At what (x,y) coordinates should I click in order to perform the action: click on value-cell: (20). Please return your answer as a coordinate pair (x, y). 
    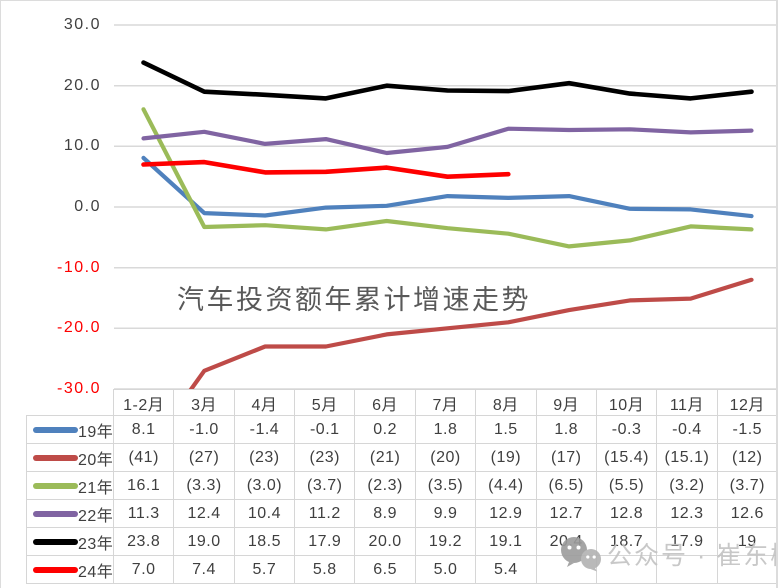
    Looking at the image, I should click on (445, 457).